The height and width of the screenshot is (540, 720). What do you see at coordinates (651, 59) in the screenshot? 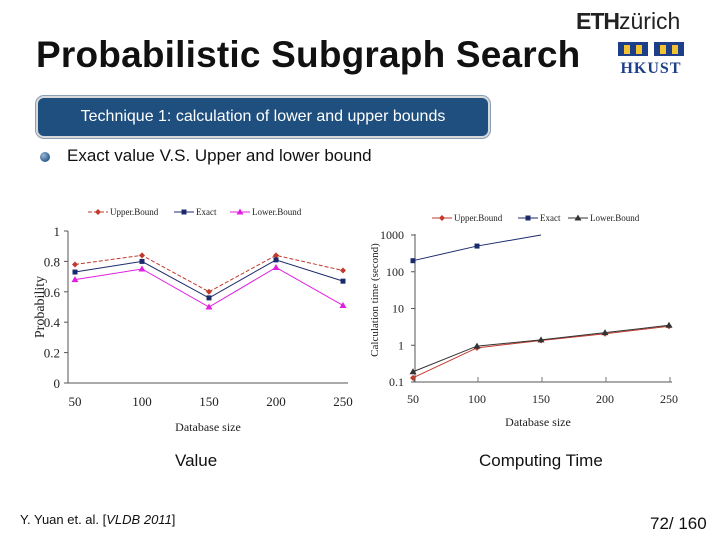
I see `hkust-logo: HKUST` at bounding box center [651, 59].